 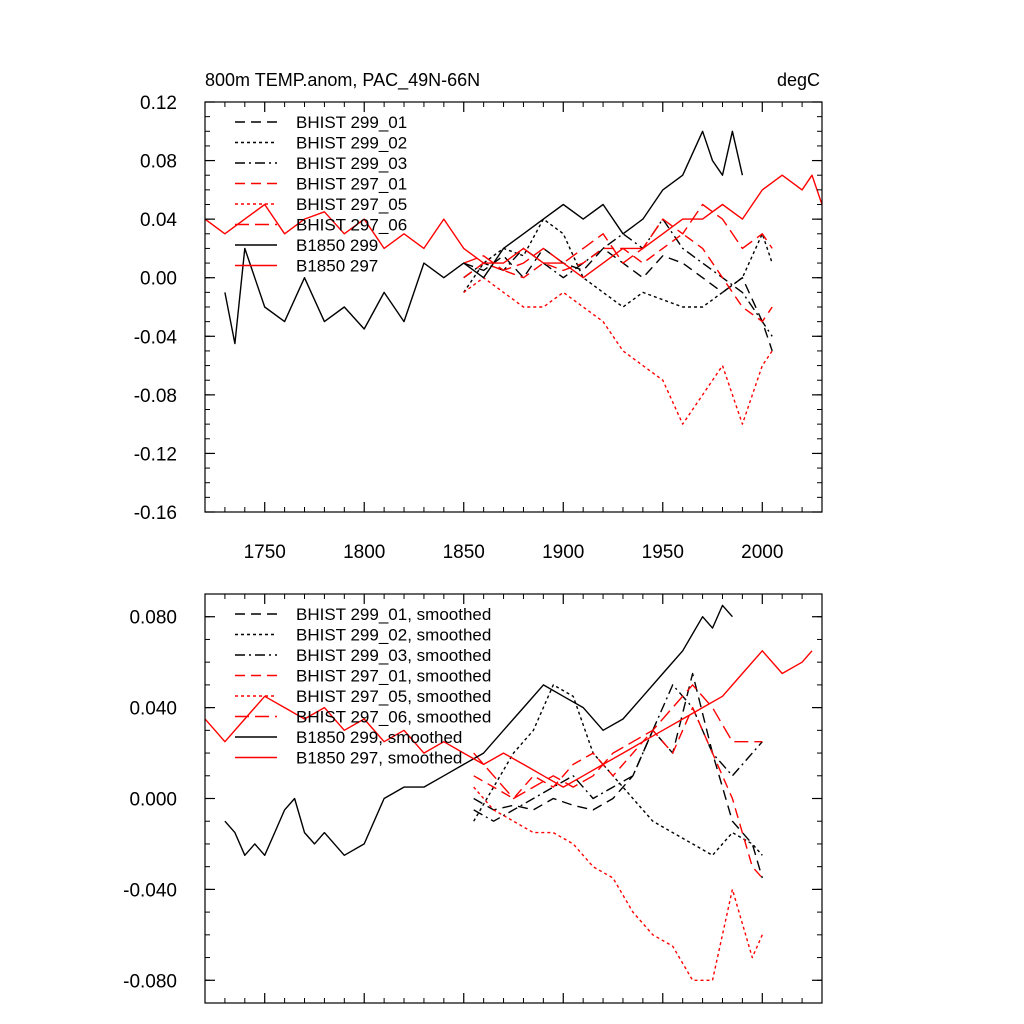 What do you see at coordinates (464, 552) in the screenshot?
I see `x-tick-label: 1850` at bounding box center [464, 552].